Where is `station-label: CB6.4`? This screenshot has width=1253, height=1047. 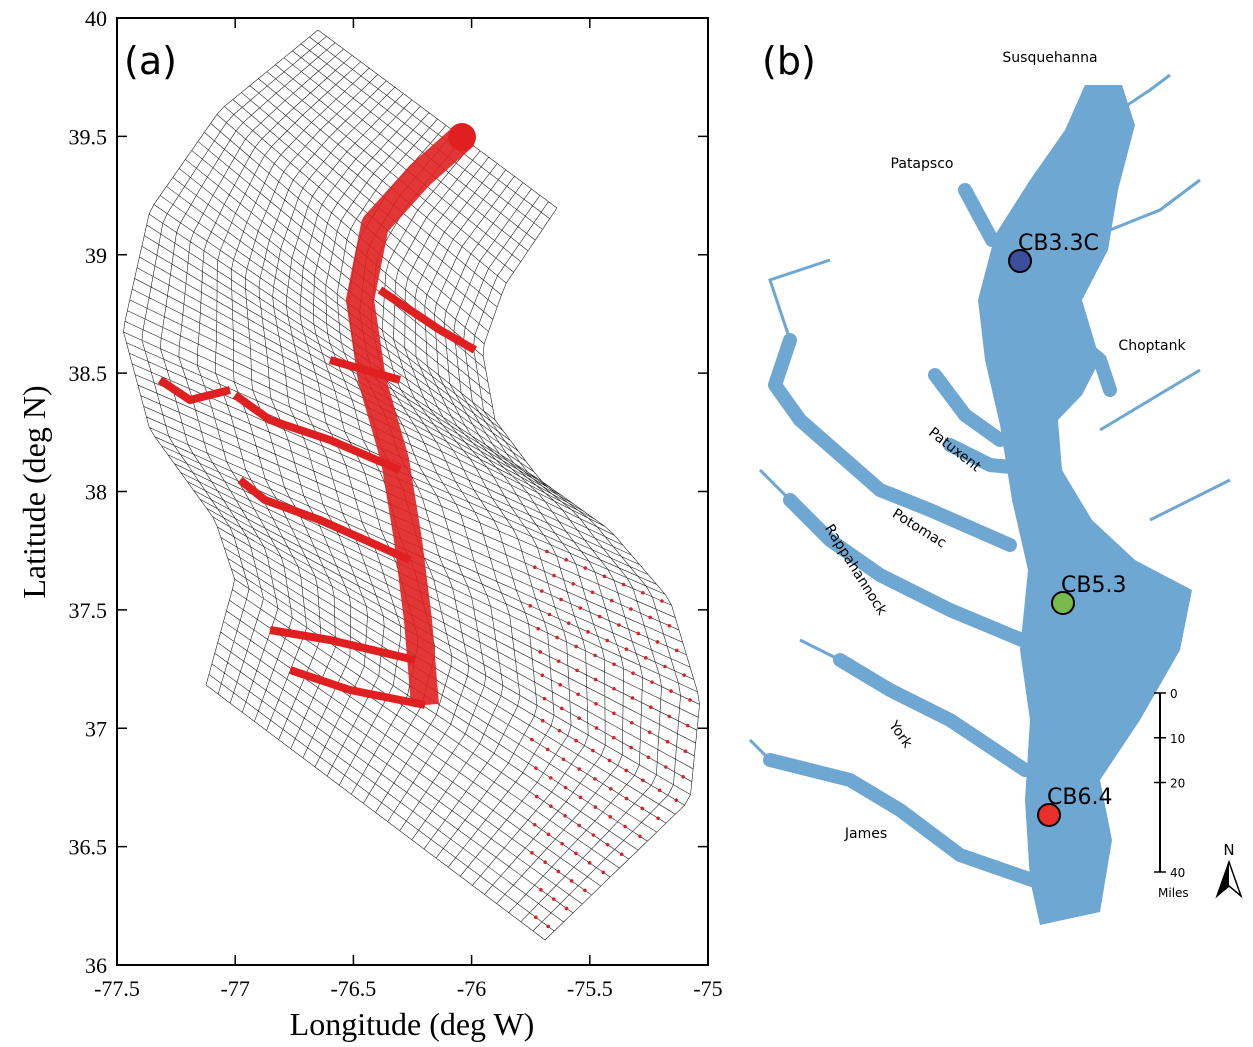
station-label: CB6.4 is located at coordinates (1079, 797).